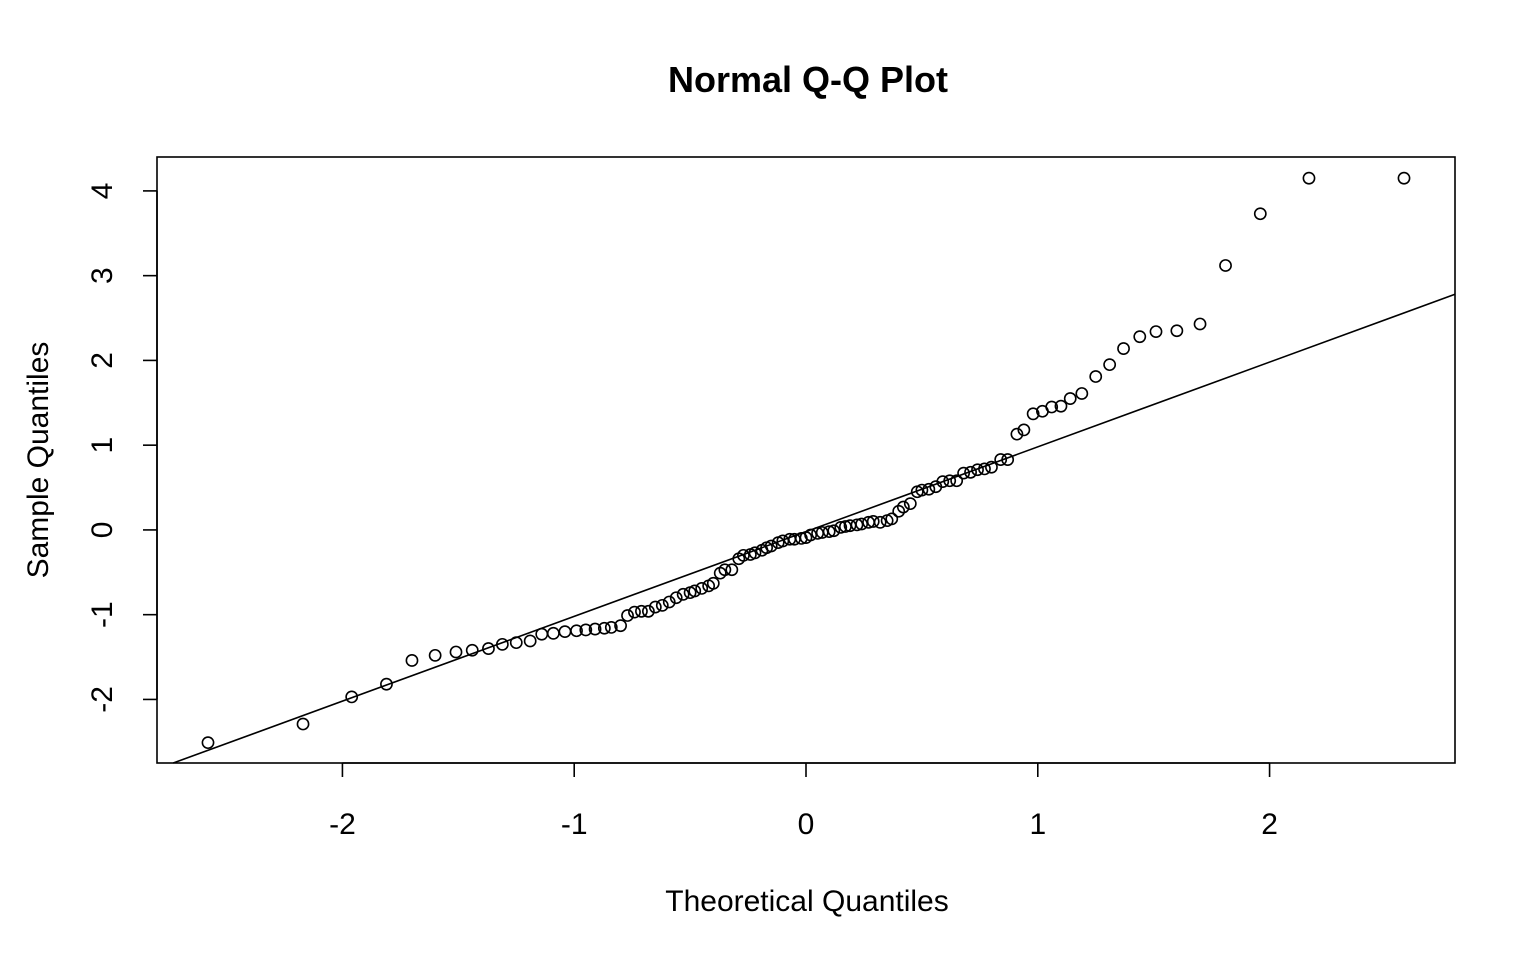 The width and height of the screenshot is (1536, 965). I want to click on y-tick-label: -1, so click(102, 614).